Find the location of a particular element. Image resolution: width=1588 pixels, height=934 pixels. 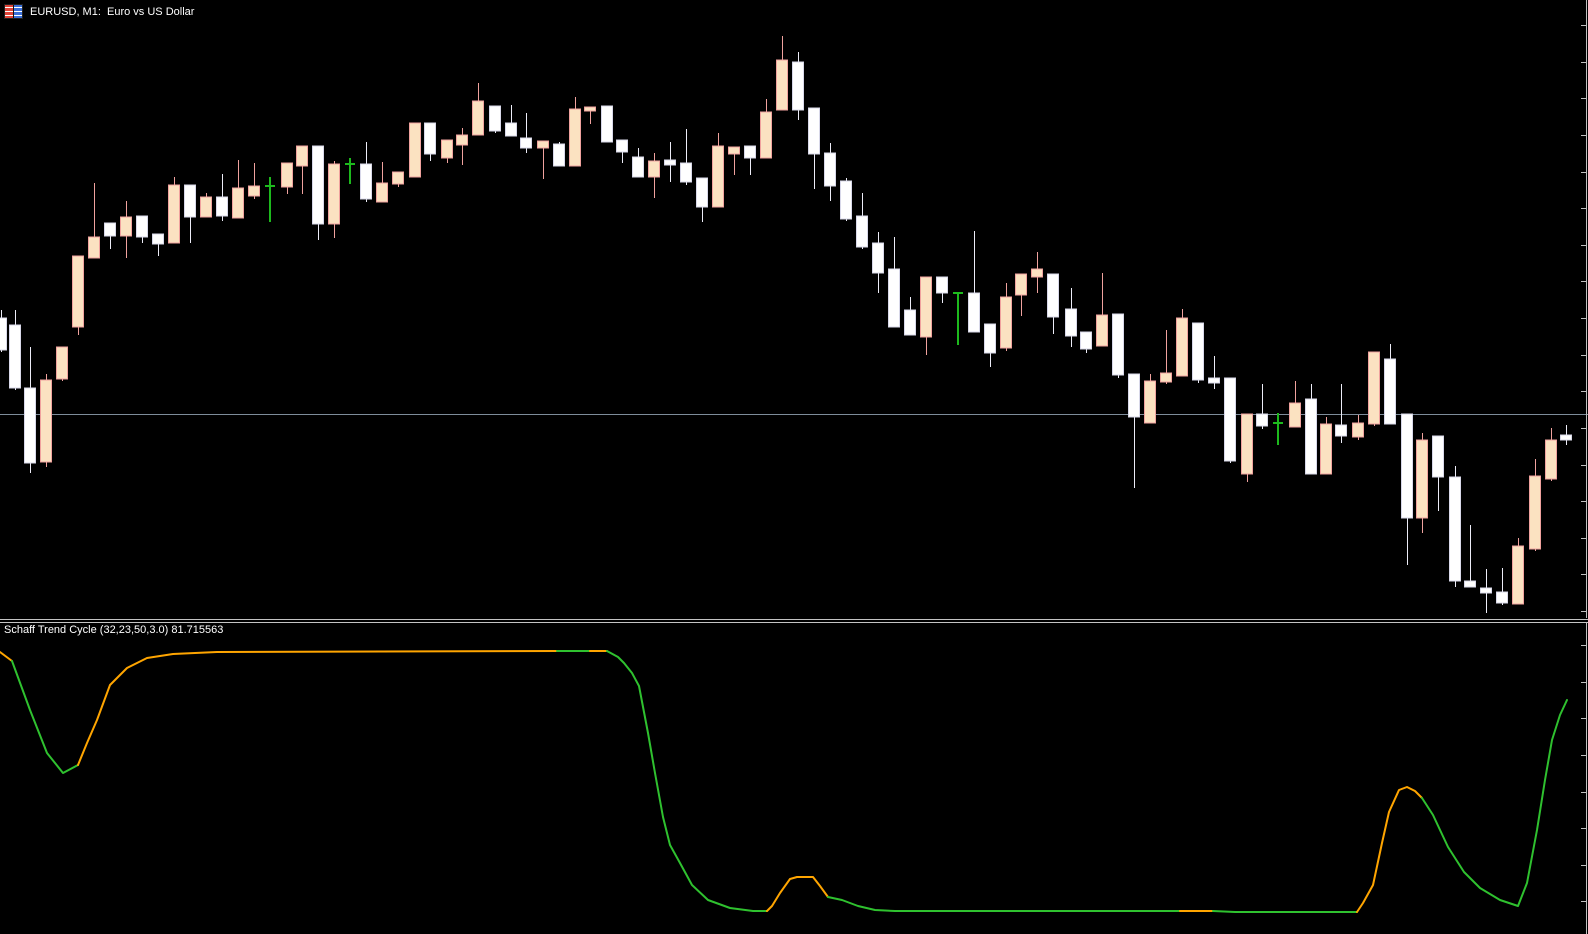

chart-title-bar: EURUSD, M1: Euro vs US Dollar is located at coordinates (99, 11).